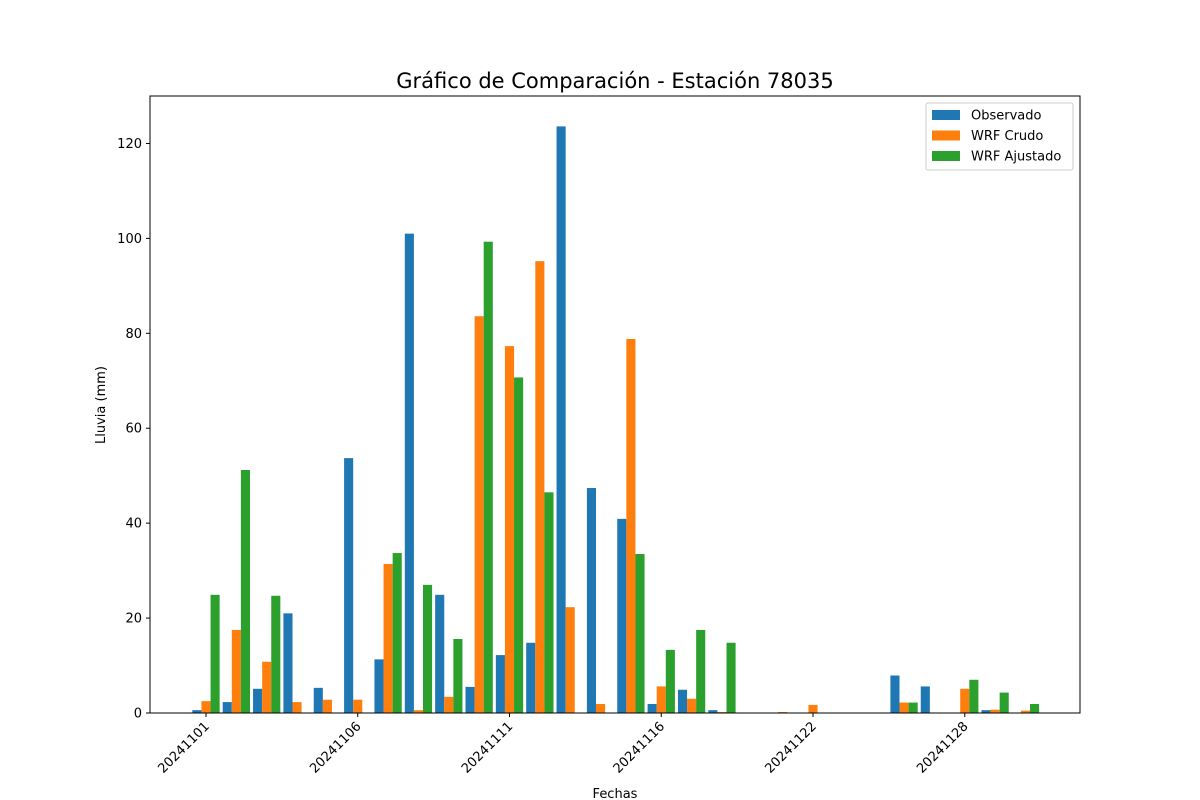 The image size is (1200, 800). What do you see at coordinates (133, 619) in the screenshot?
I see `y-tick-label: 20` at bounding box center [133, 619].